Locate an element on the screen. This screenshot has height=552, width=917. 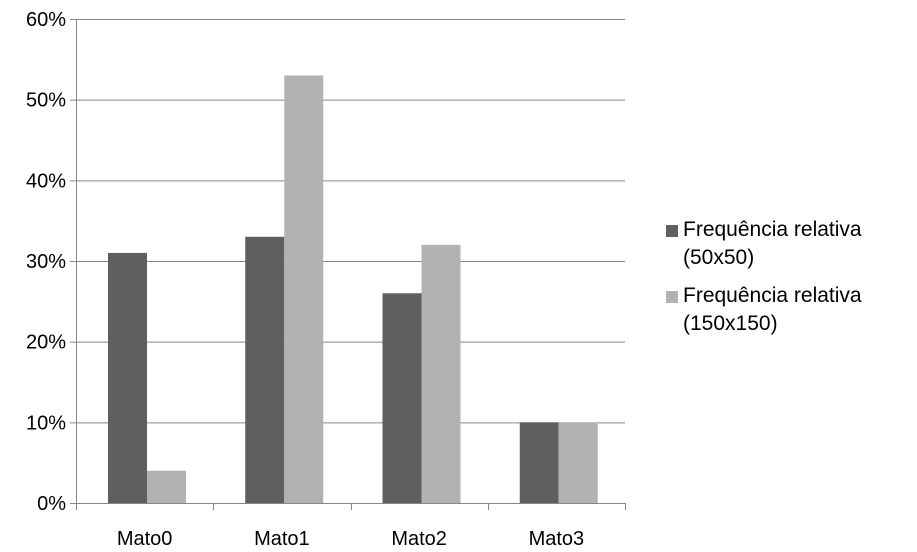
x-tick-label: Mato3 is located at coordinates (557, 539).